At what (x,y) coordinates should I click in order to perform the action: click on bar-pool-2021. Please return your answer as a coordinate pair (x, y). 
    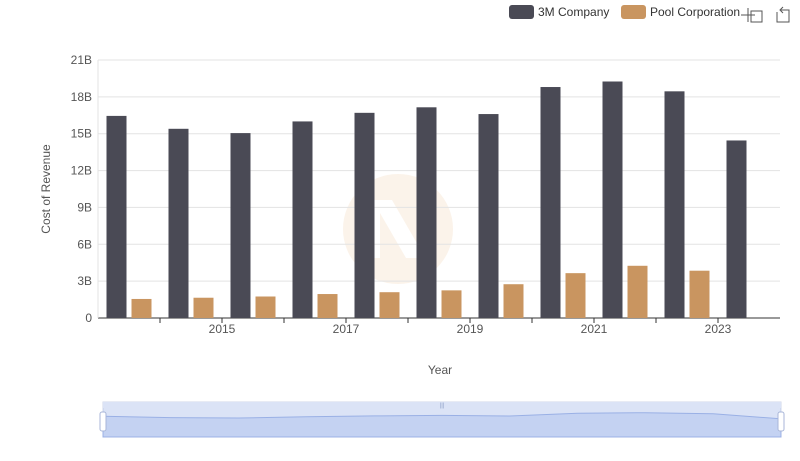
    Looking at the image, I should click on (575, 295).